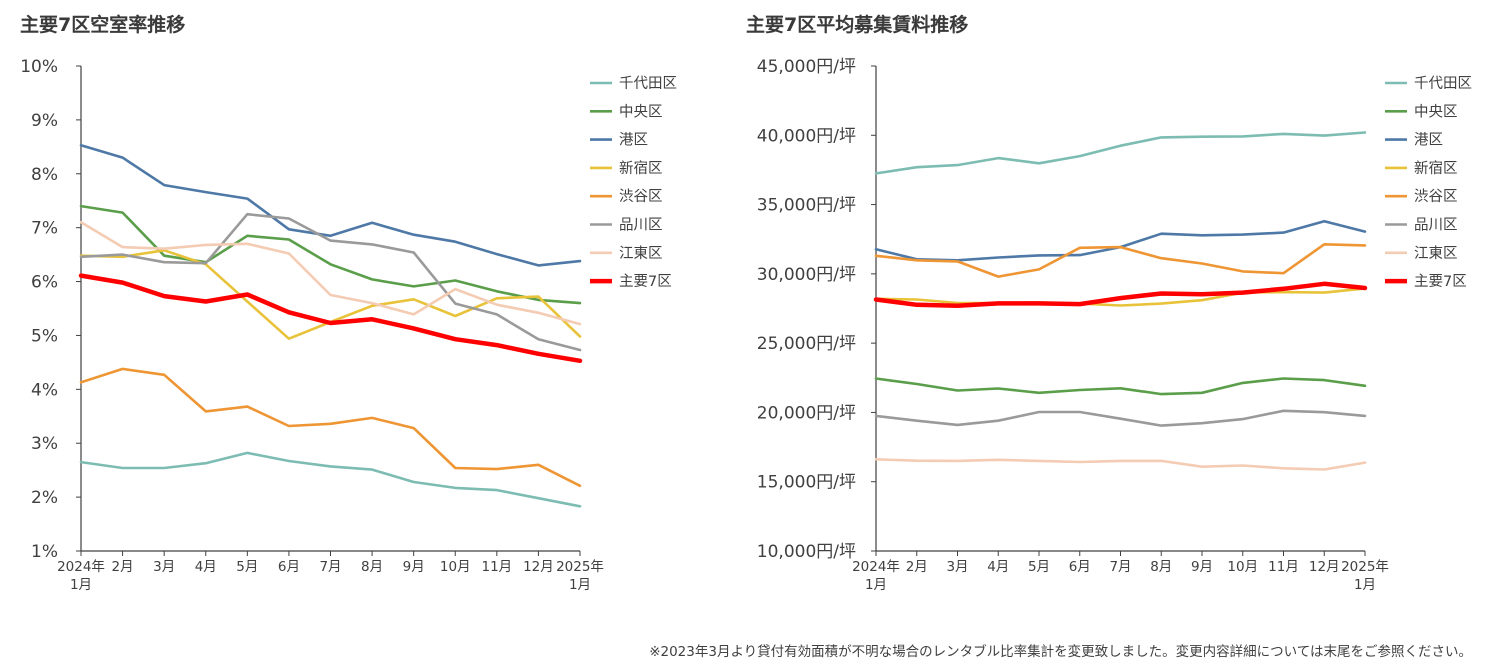 The height and width of the screenshot is (670, 1494). What do you see at coordinates (81, 576) in the screenshot?
I see `vacancy-x-tick-label: 2024年 1月` at bounding box center [81, 576].